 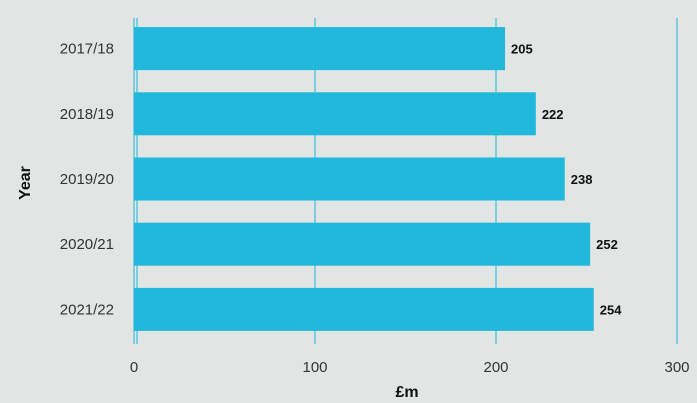 I want to click on category-label: 2019/20, so click(x=87, y=179).